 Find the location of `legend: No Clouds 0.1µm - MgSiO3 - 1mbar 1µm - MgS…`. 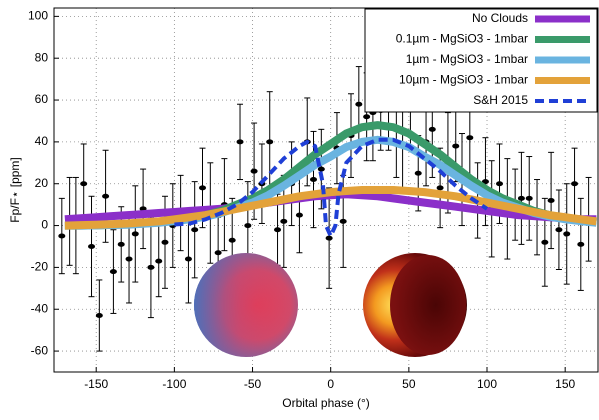

legend: No Clouds 0.1µm - MgSiO3 - 1mbar 1µm - MgS… is located at coordinates (481, 60).